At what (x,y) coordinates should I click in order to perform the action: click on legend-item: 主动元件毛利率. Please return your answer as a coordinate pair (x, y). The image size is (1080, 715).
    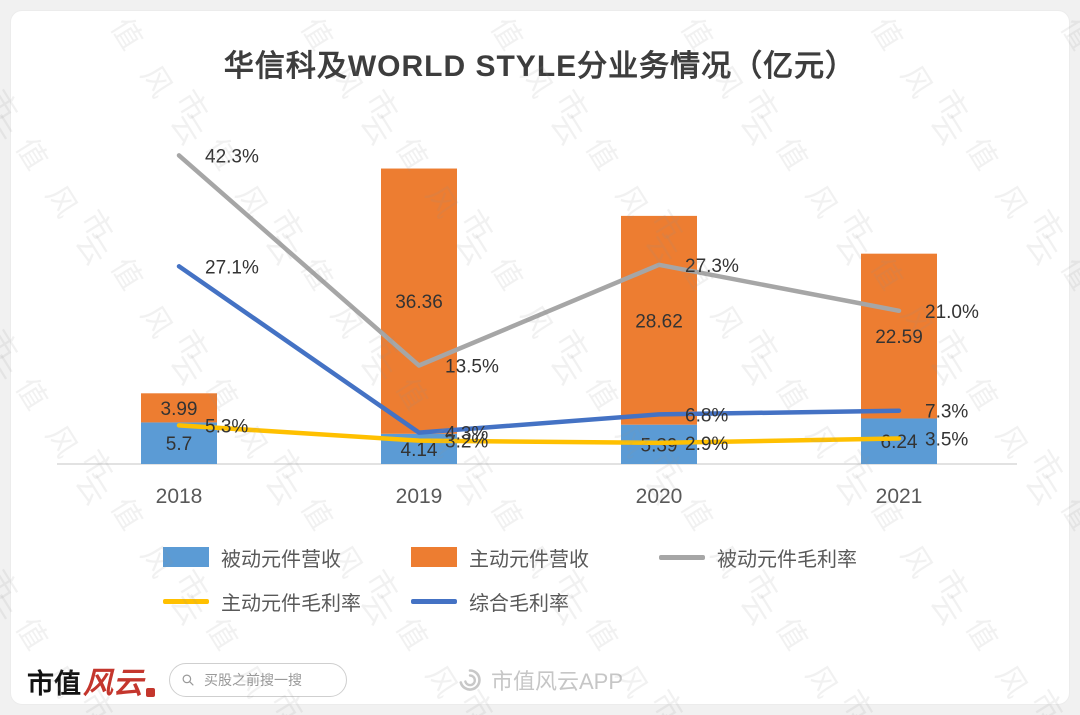
    Looking at the image, I should click on (287, 601).